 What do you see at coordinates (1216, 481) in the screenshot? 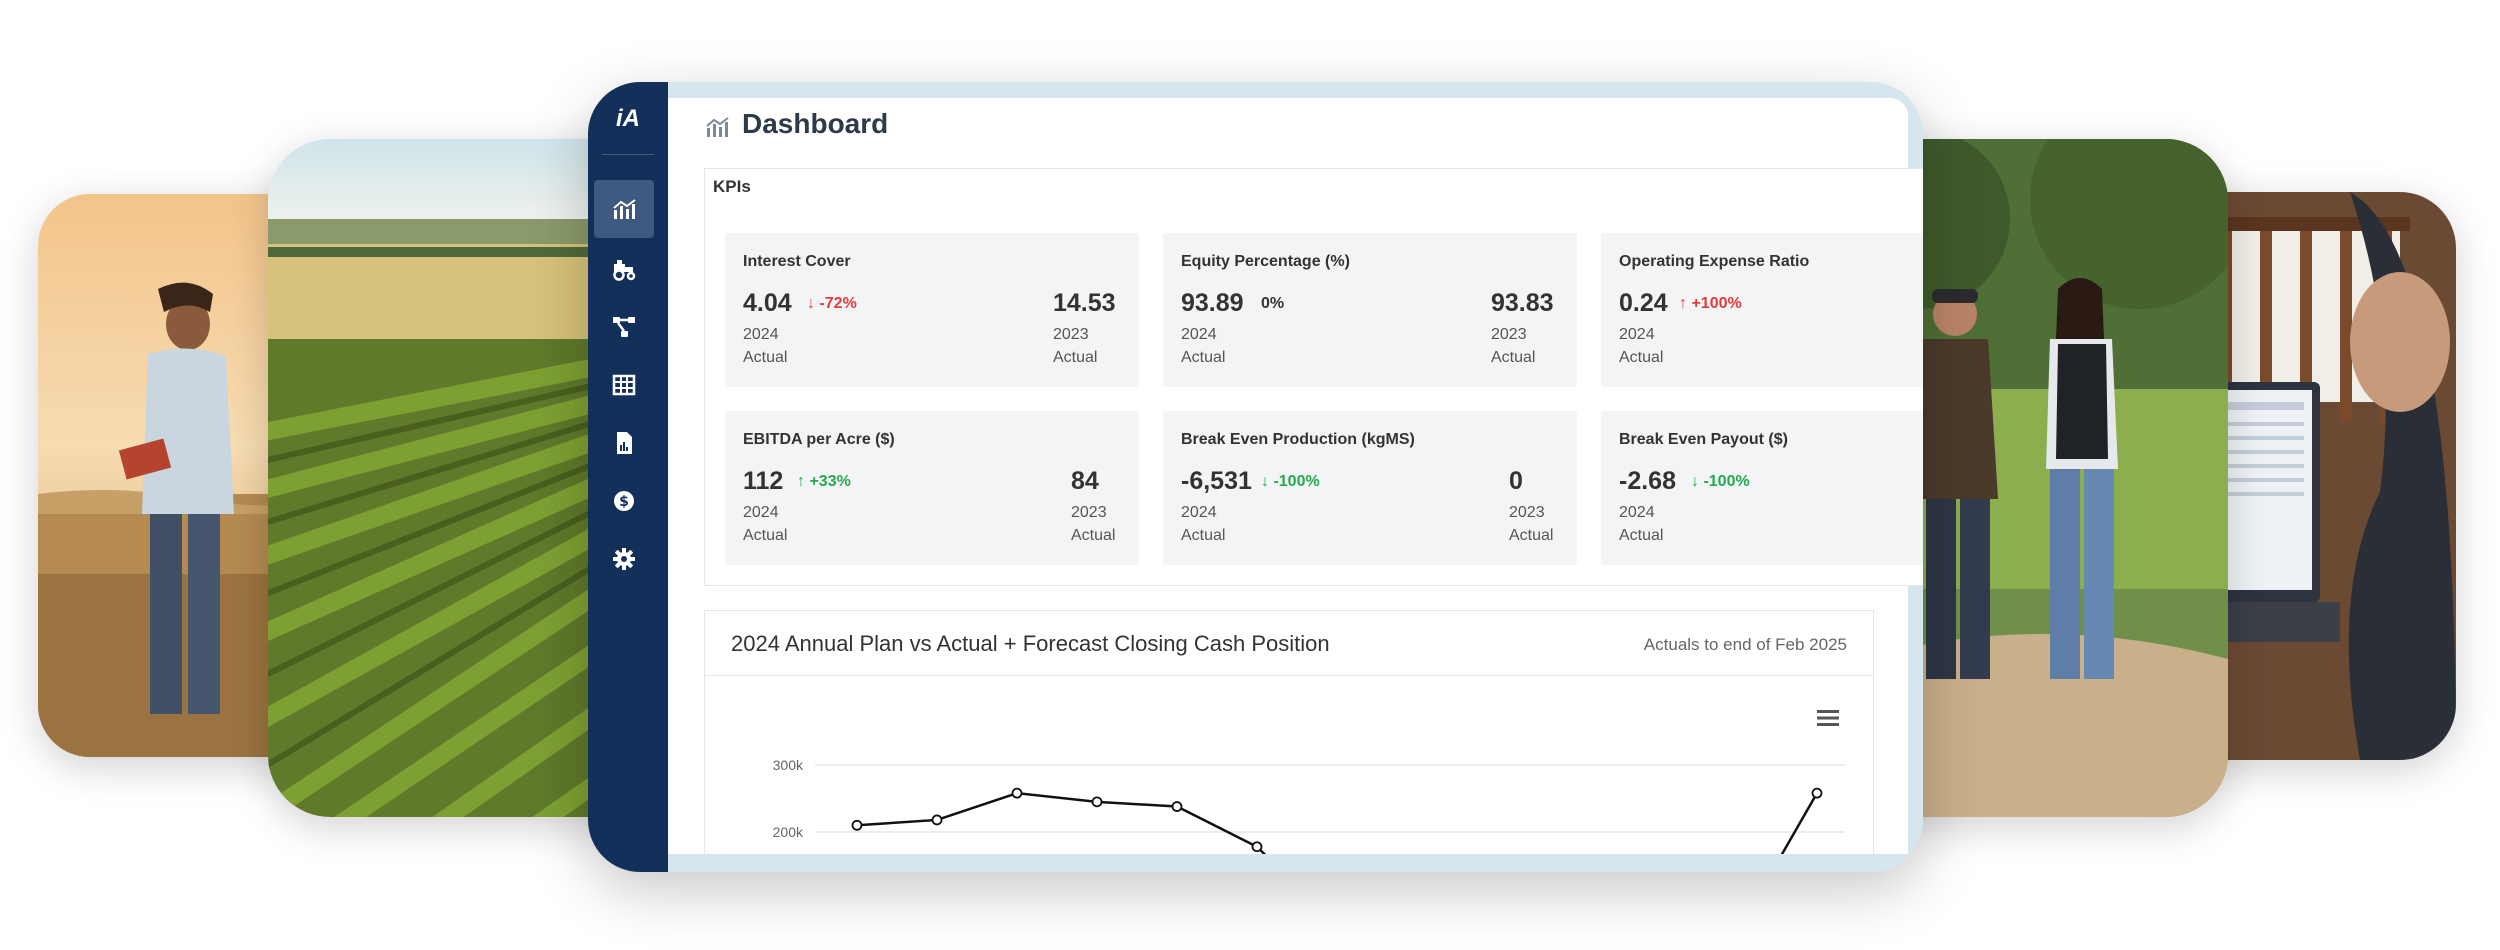
I see `kpi-value: -6,531` at bounding box center [1216, 481].